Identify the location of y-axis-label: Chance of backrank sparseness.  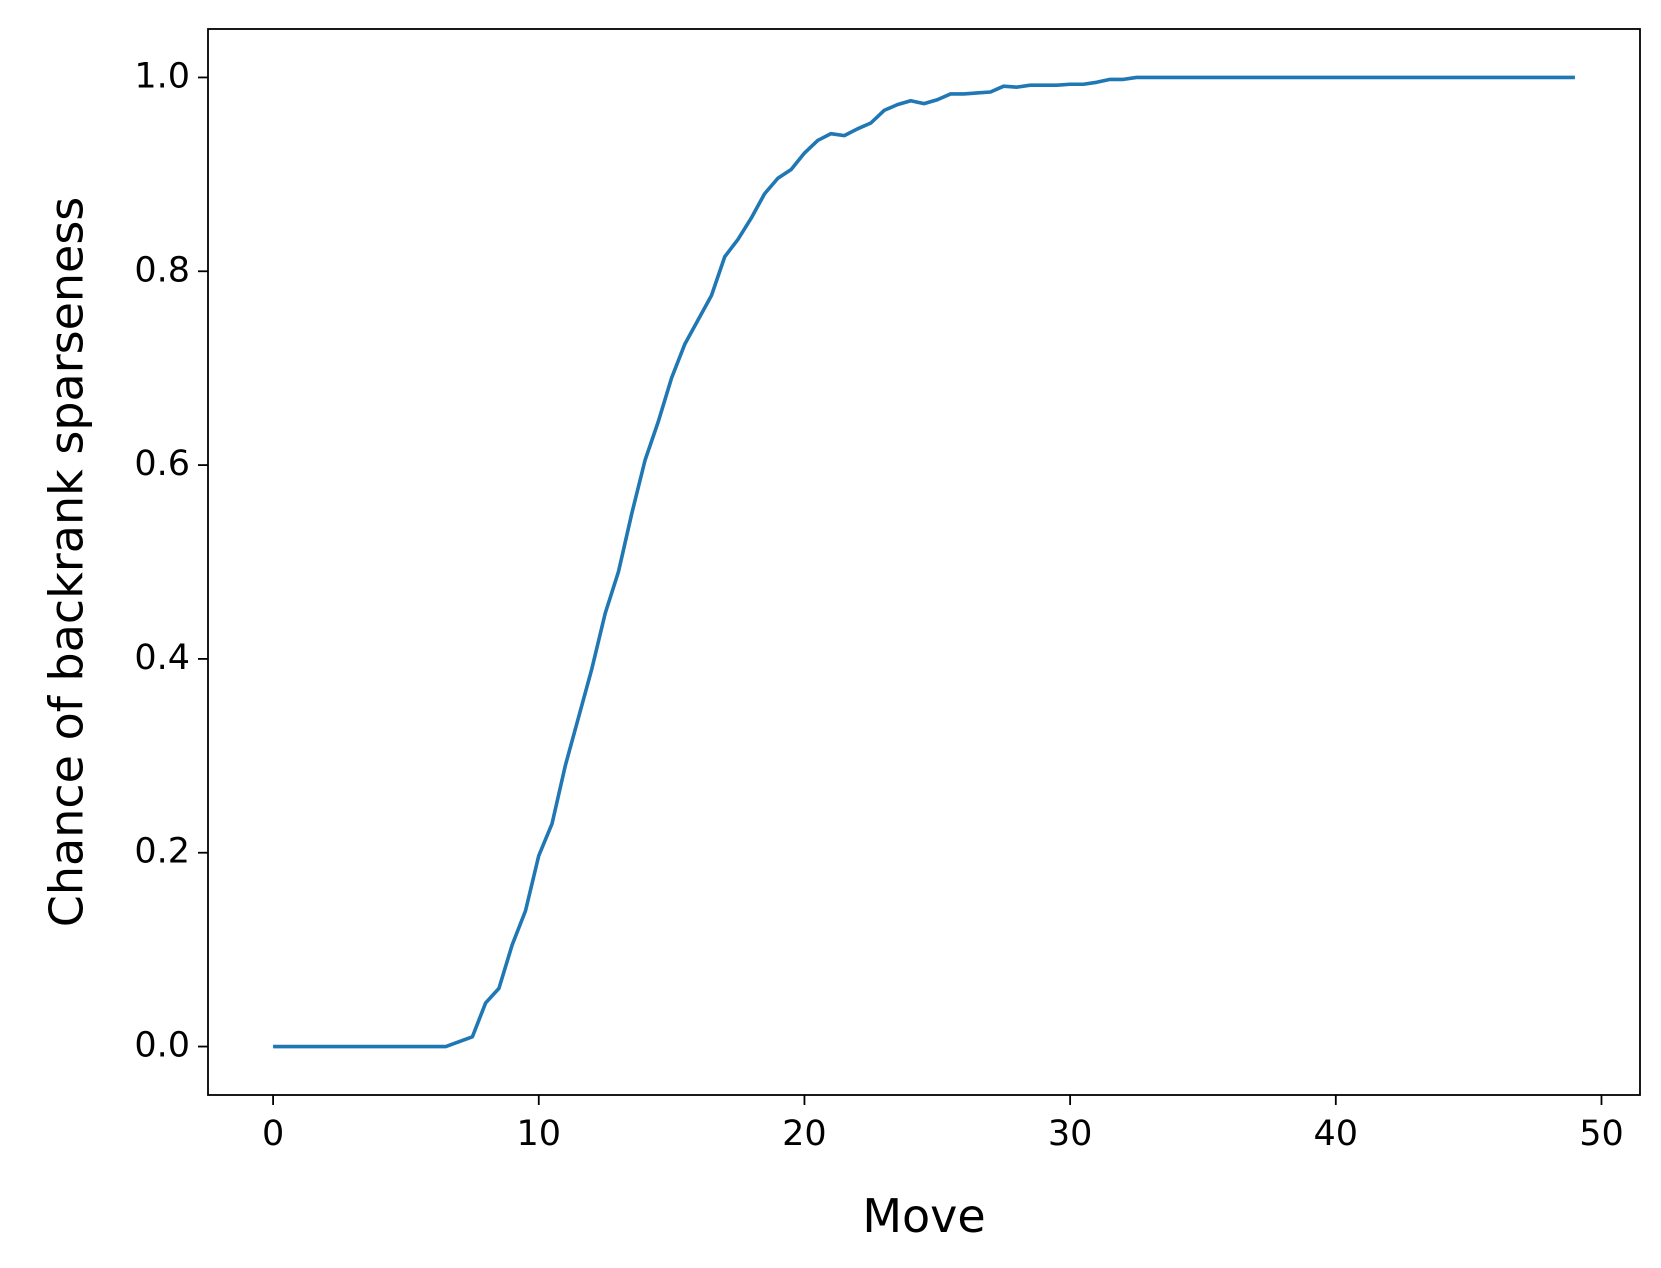
(67, 562).